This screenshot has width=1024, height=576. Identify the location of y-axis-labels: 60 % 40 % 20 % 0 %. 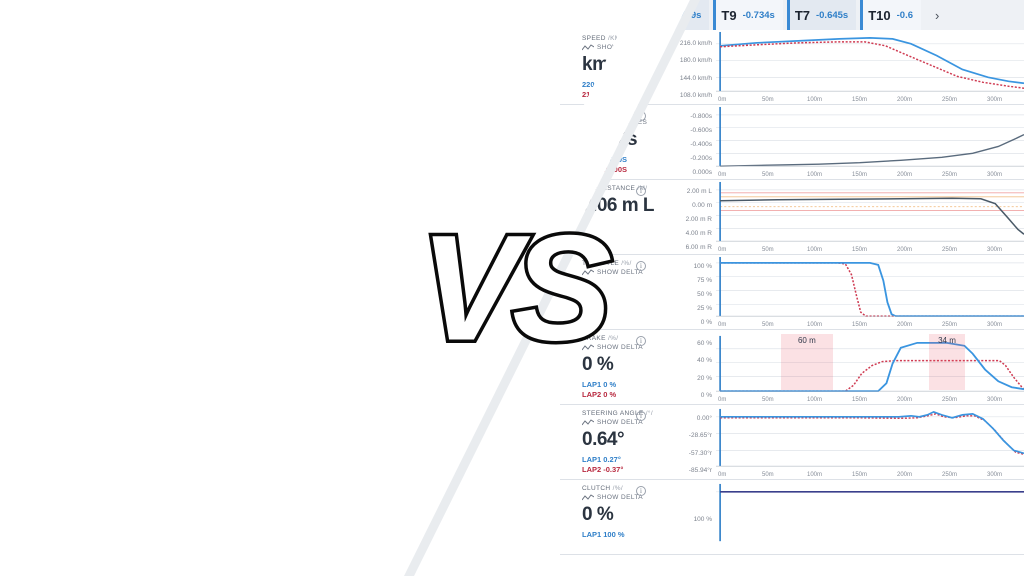
(688, 367).